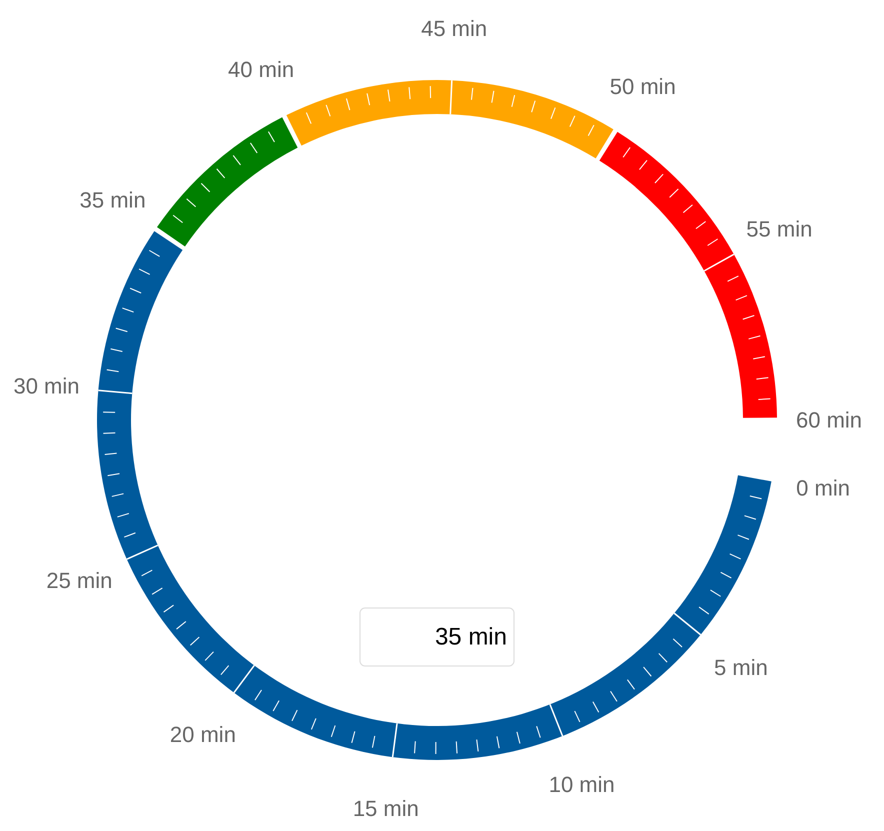 This screenshot has width=884, height=831. Describe the element at coordinates (46, 385) in the screenshot. I see `text: 30 min` at that location.